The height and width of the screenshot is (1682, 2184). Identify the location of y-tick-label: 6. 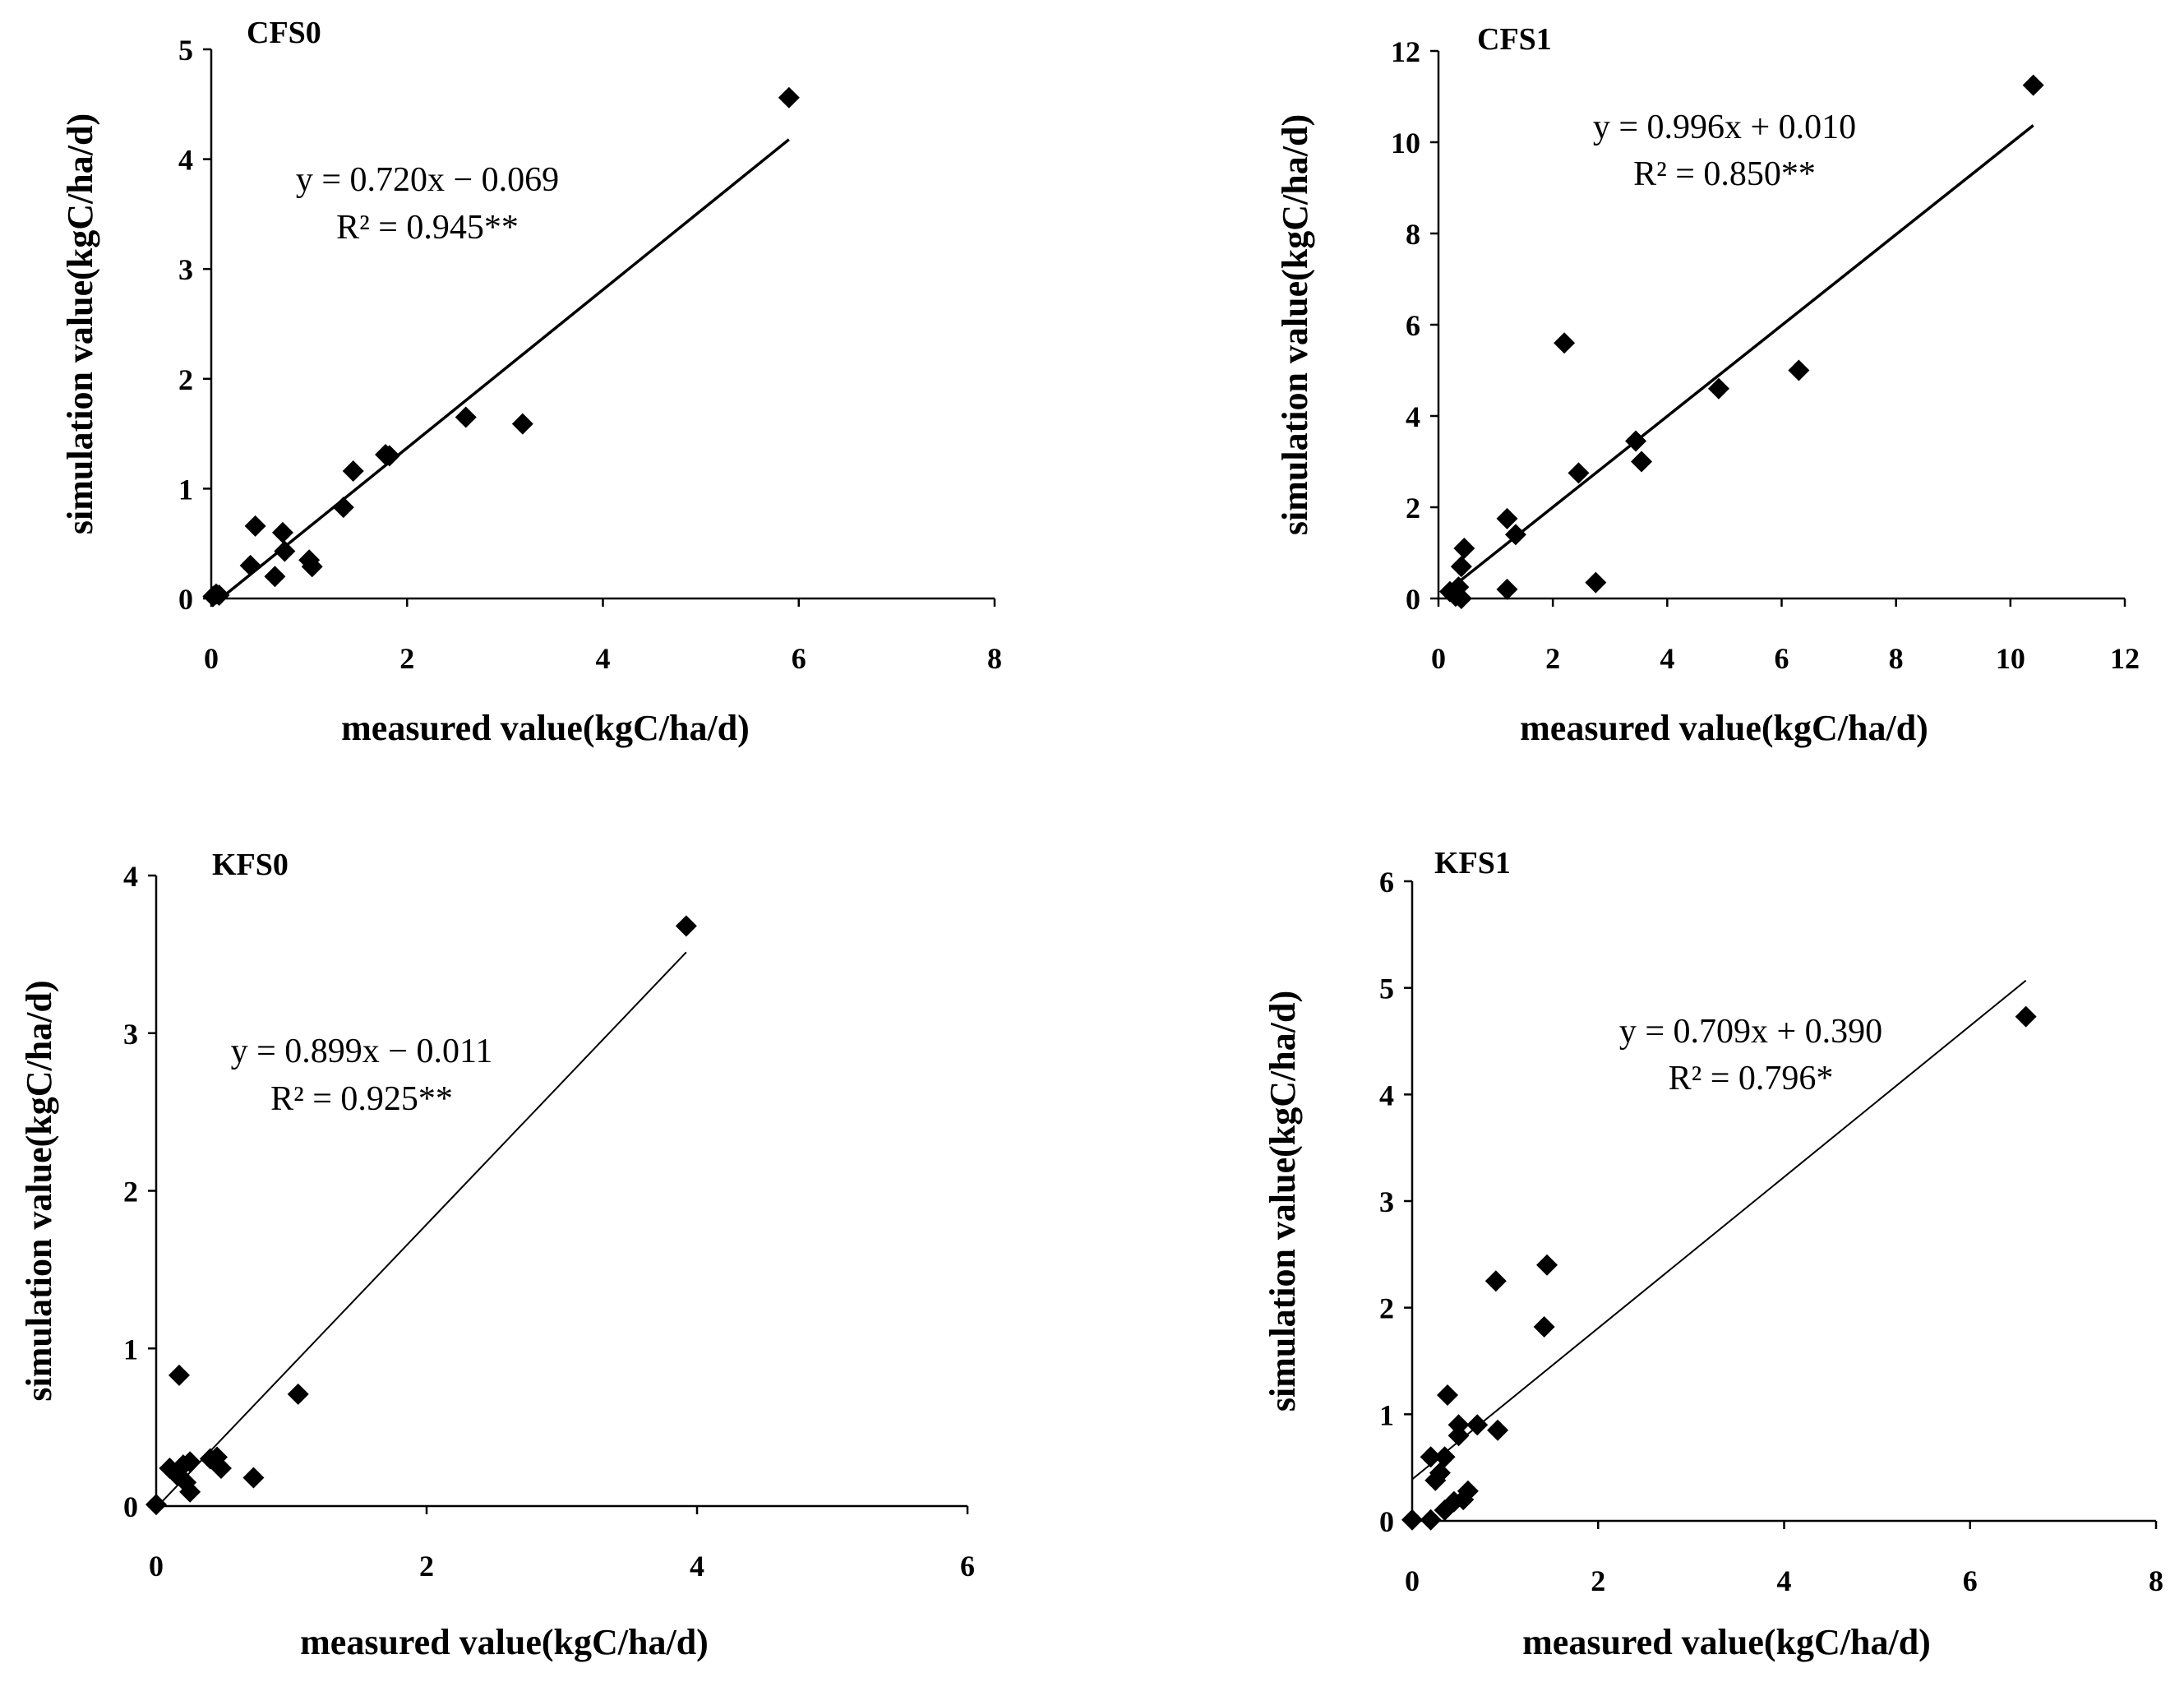
(1413, 326).